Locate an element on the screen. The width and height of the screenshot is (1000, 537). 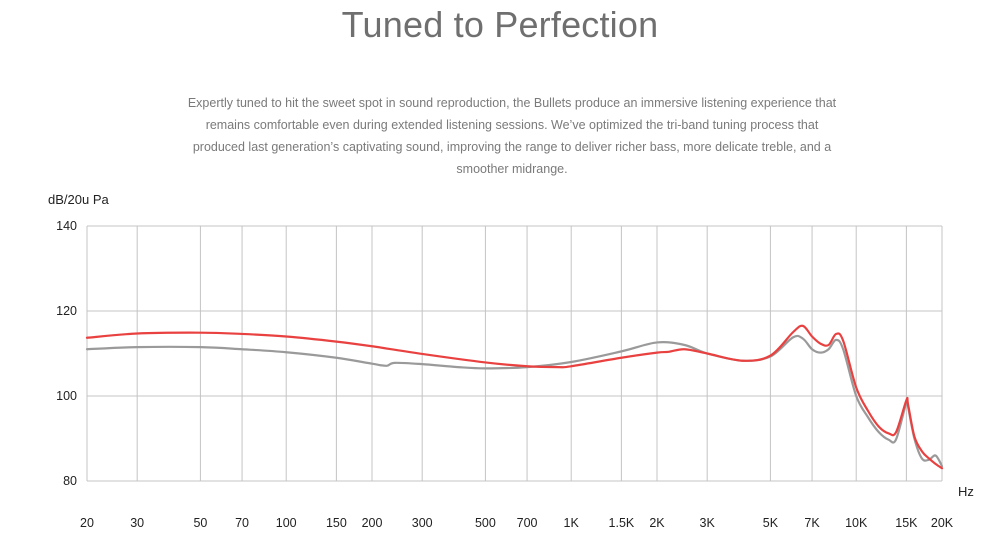
x-tick-label: 2K is located at coordinates (657, 523).